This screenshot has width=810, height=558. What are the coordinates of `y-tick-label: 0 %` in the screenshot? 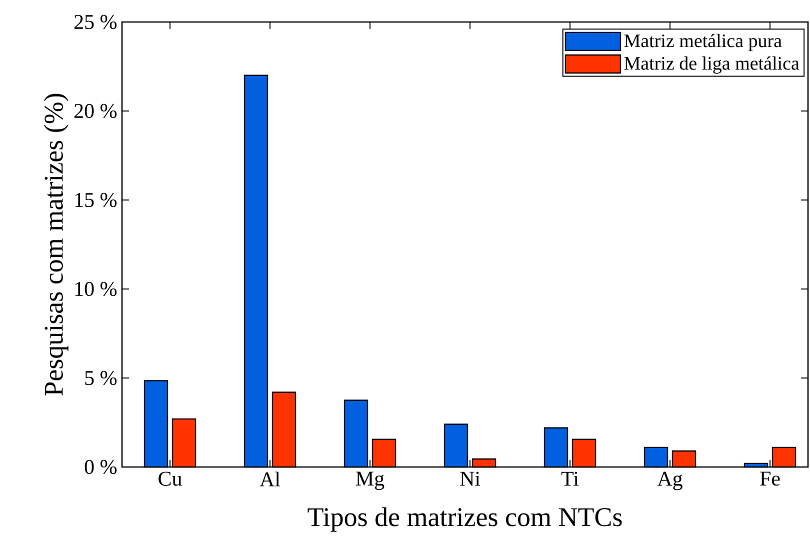 It's located at (100, 467).